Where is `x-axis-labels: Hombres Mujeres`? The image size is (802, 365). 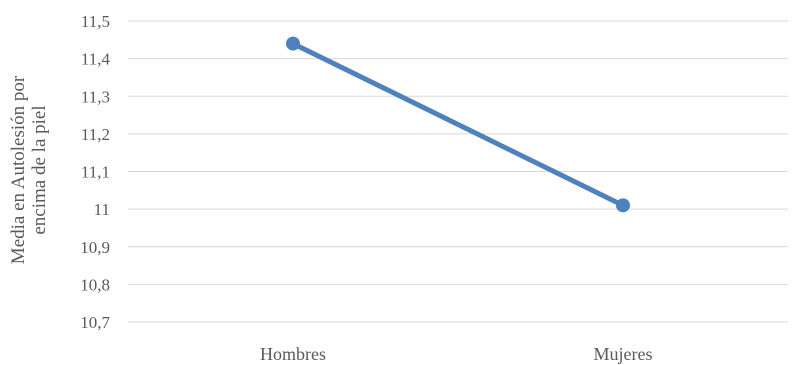 x-axis-labels: Hombres Mujeres is located at coordinates (456, 354).